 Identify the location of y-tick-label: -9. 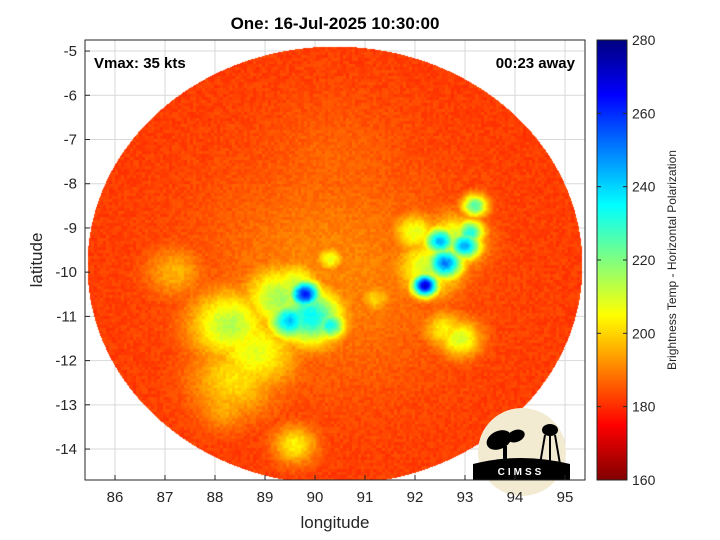
(70, 228).